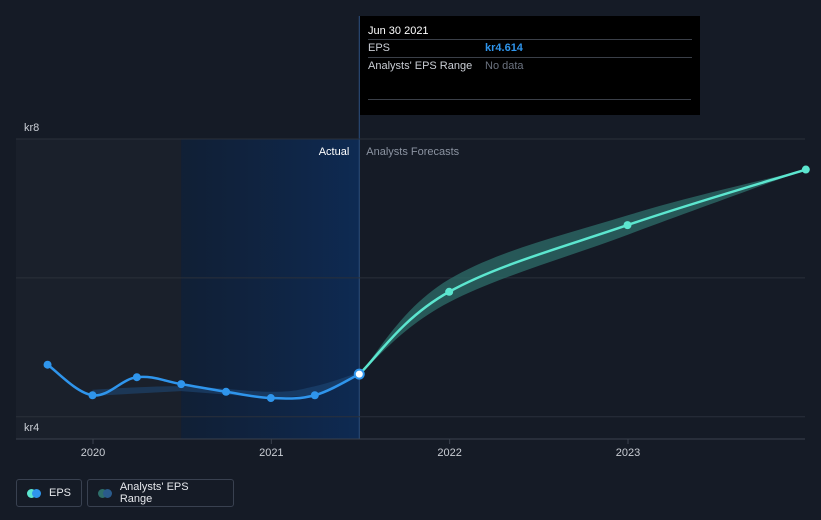 Image resolution: width=821 pixels, height=520 pixels. I want to click on eps-legend-icon, so click(35, 493).